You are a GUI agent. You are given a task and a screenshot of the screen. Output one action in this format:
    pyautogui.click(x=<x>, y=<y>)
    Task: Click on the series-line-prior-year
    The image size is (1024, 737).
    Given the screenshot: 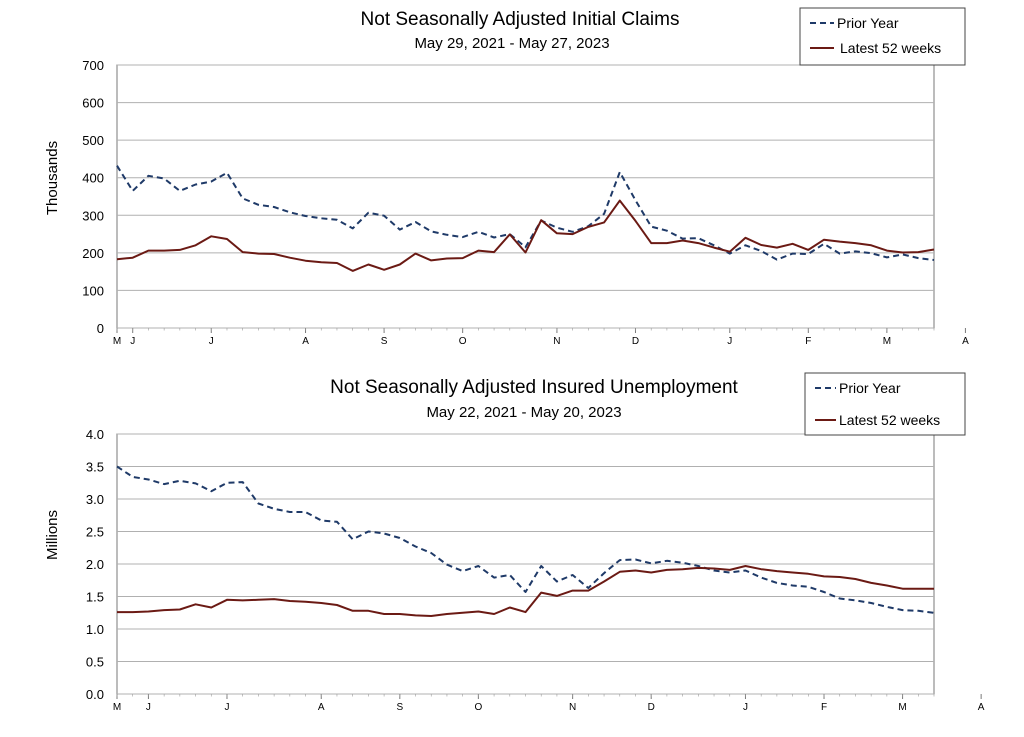 What is the action you would take?
    pyautogui.click(x=525, y=213)
    